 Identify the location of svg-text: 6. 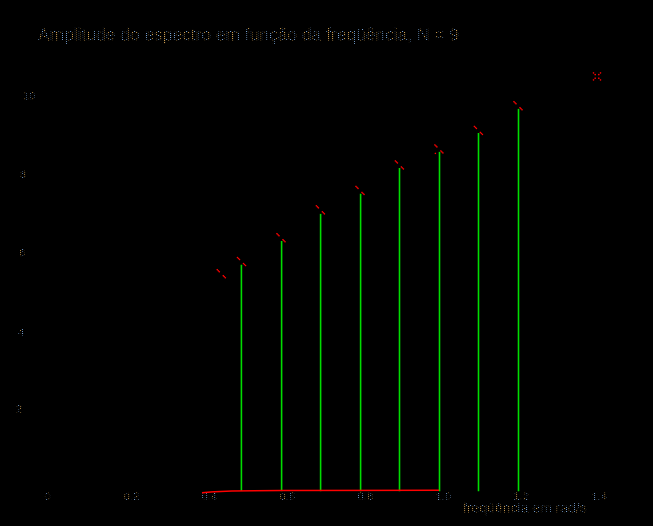
(22, 254).